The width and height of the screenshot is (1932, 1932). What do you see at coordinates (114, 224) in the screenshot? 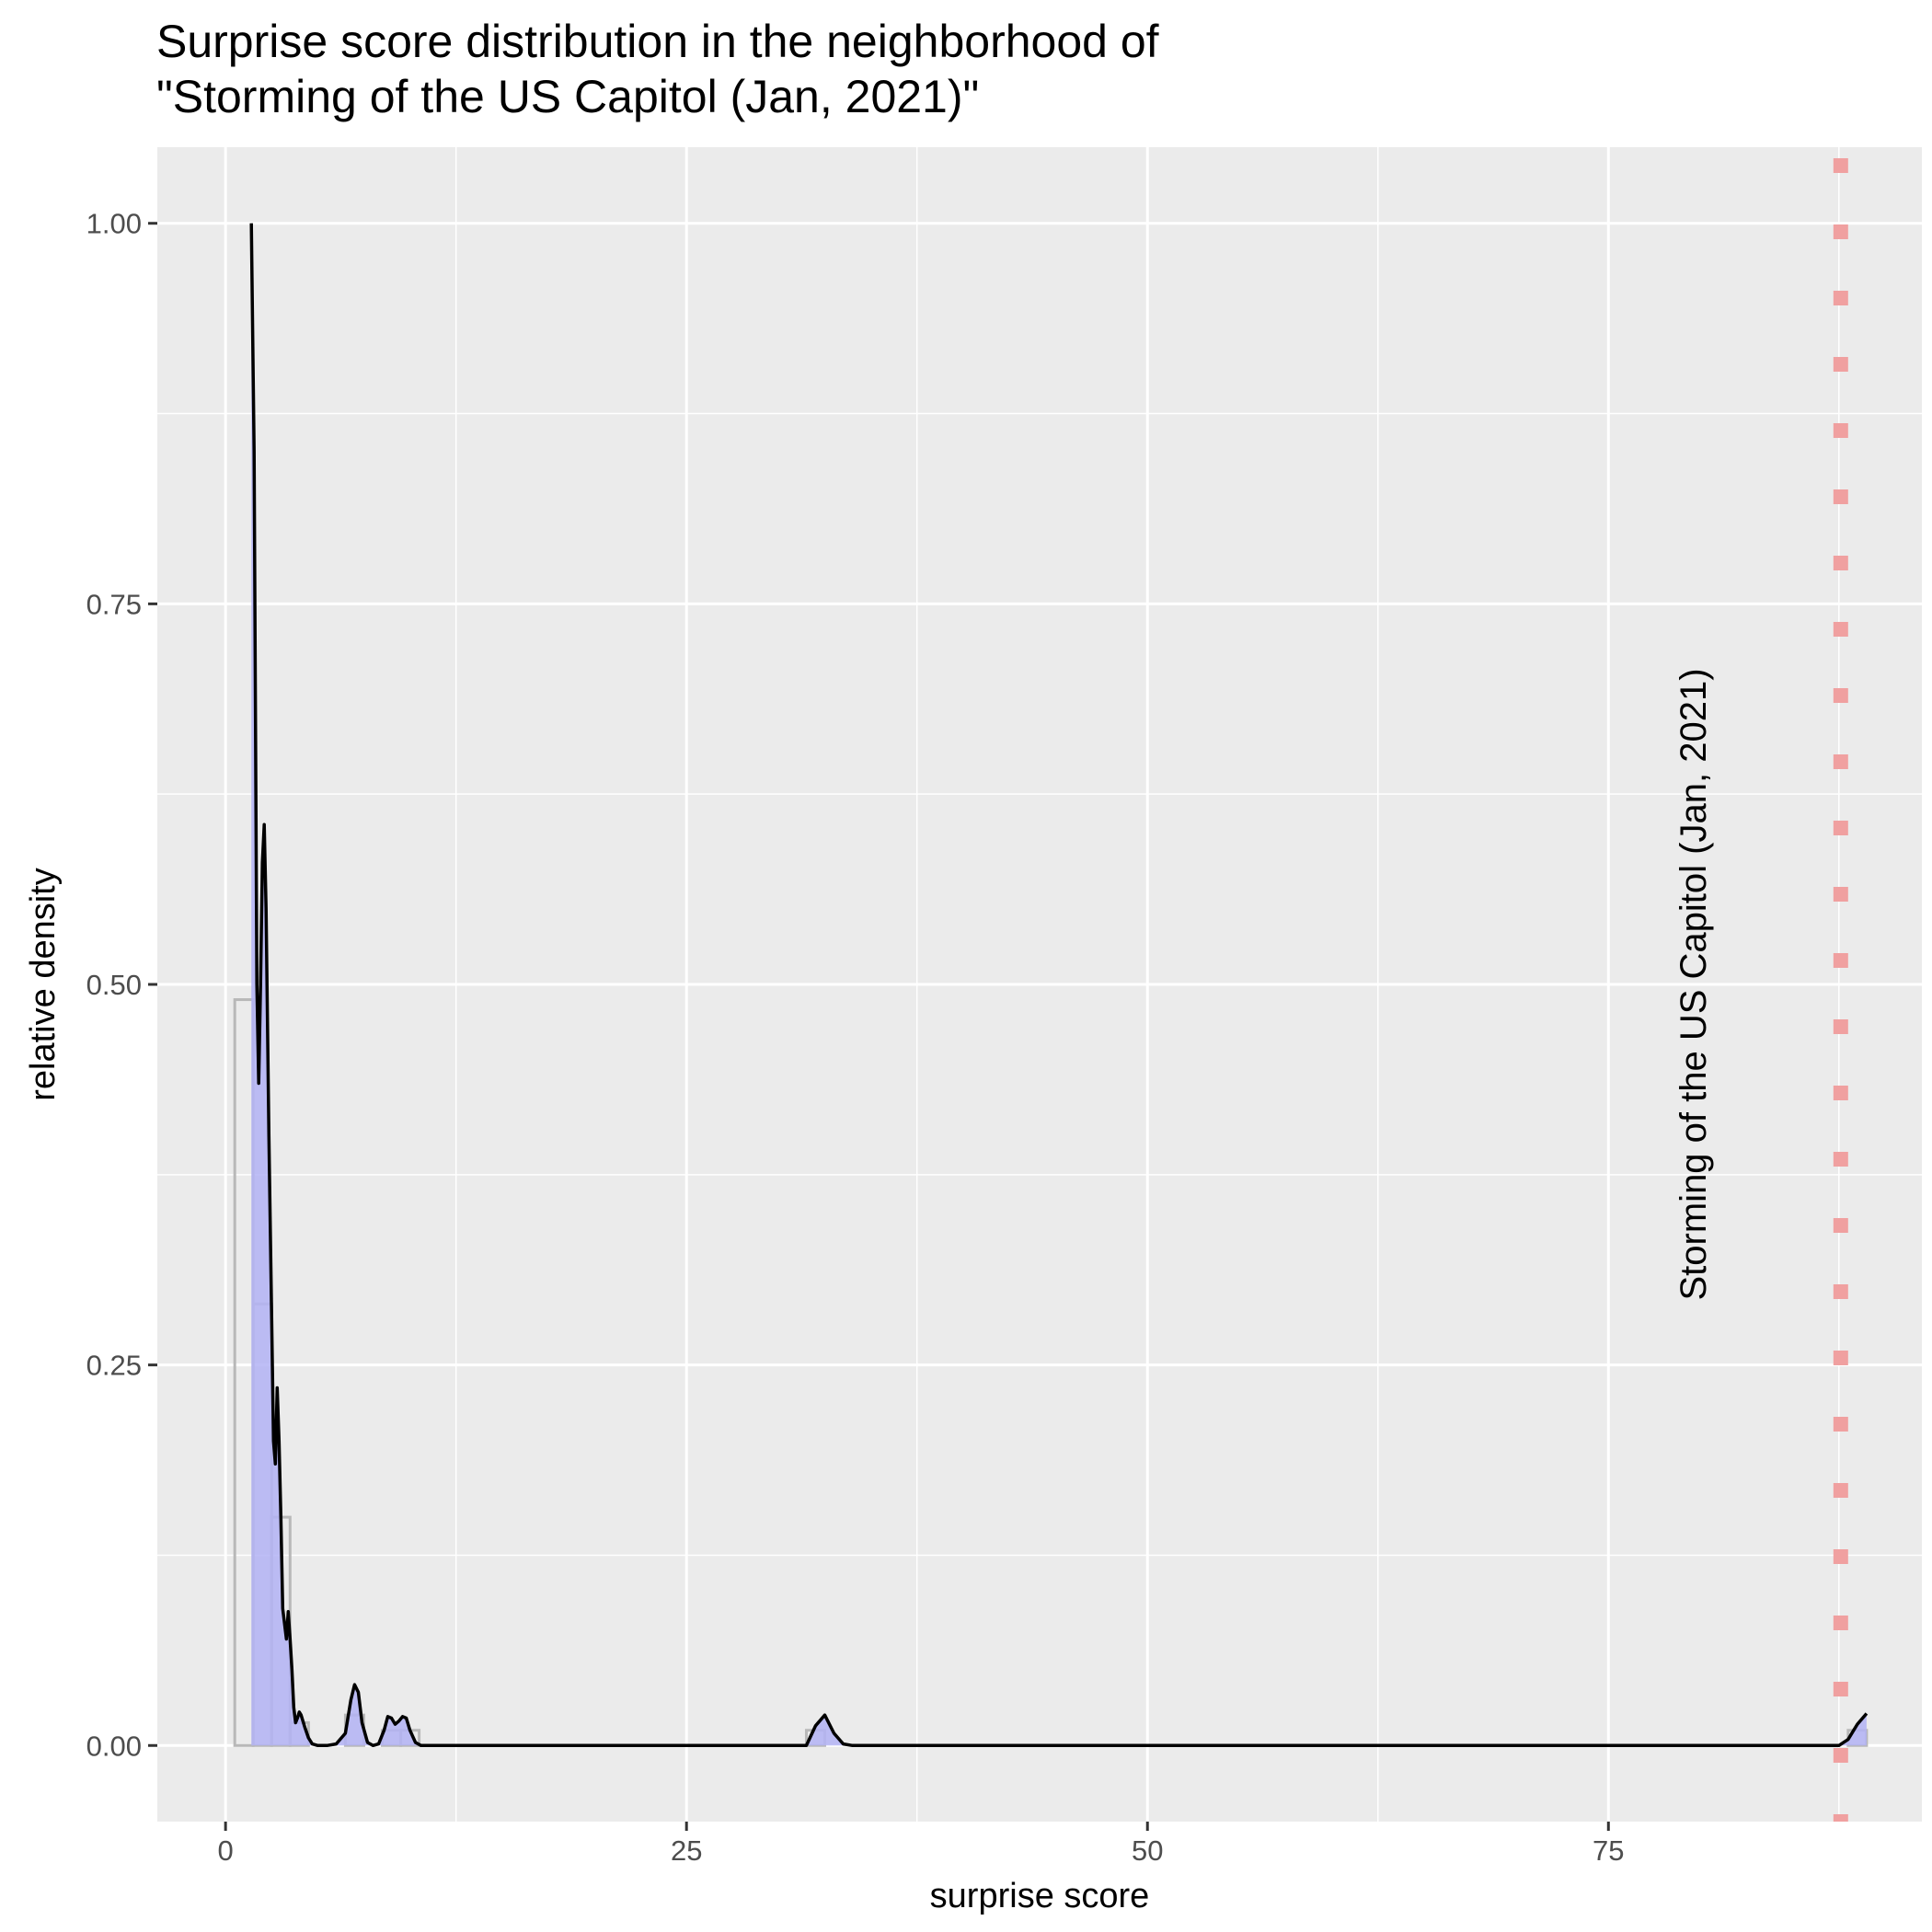
I see `y-tick-label: 1.00` at bounding box center [114, 224].